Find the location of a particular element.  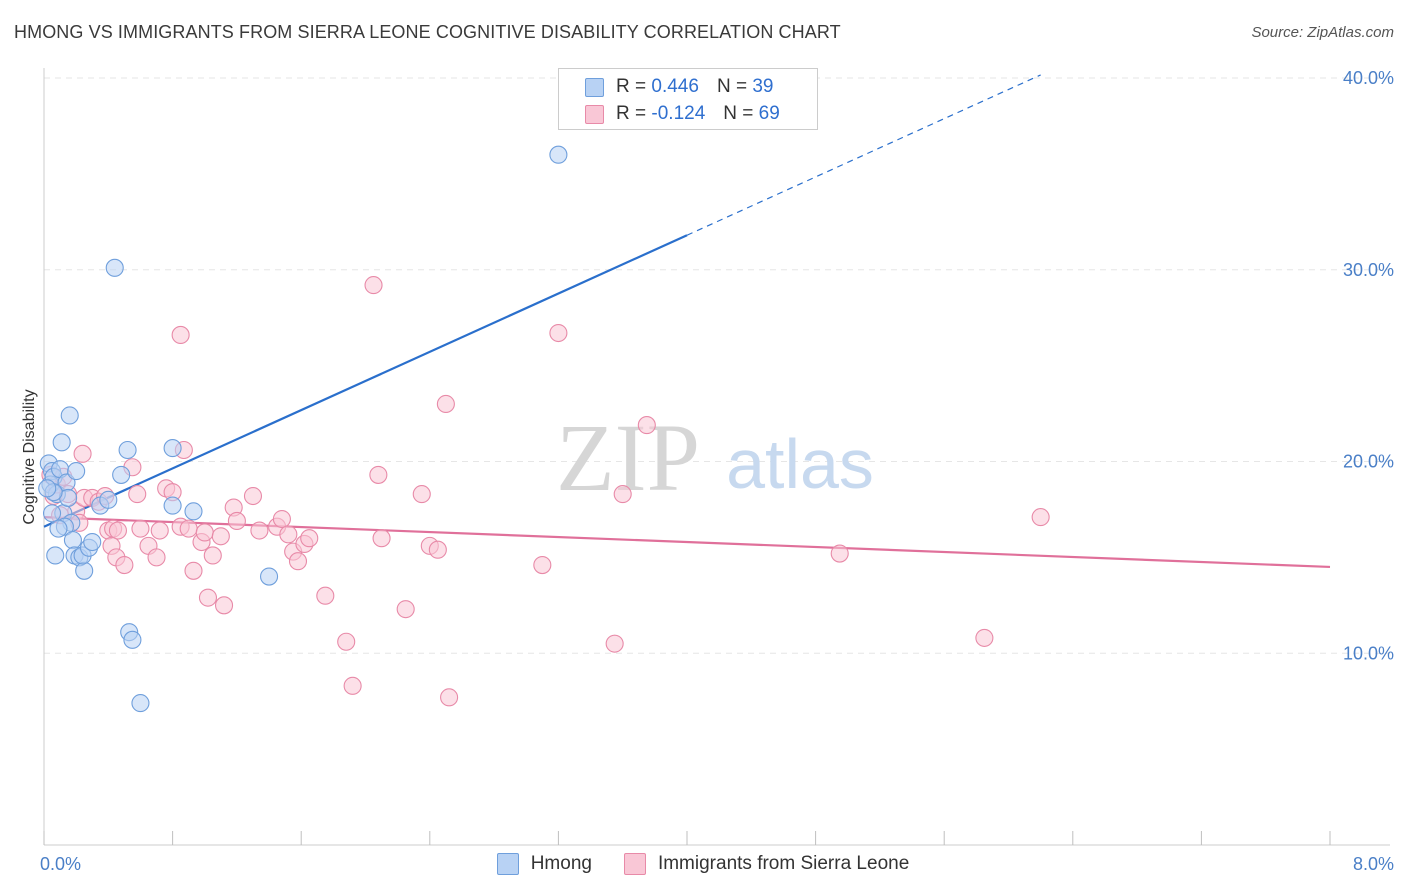

watermark-atlas: atlas is located at coordinates (800, 464).